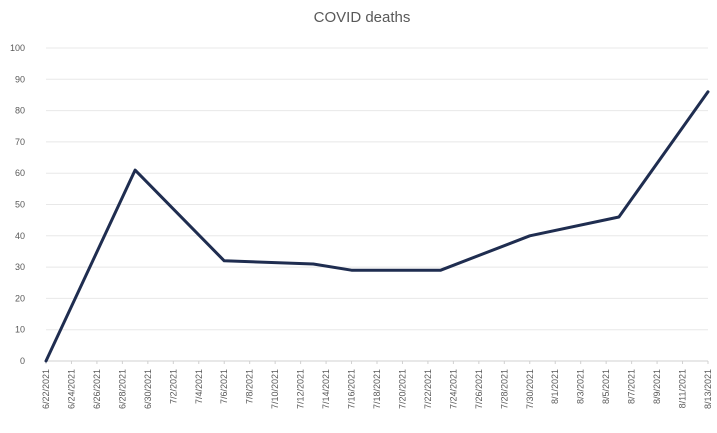  What do you see at coordinates (173, 386) in the screenshot?
I see `x-tick-label: 7/2/2021` at bounding box center [173, 386].